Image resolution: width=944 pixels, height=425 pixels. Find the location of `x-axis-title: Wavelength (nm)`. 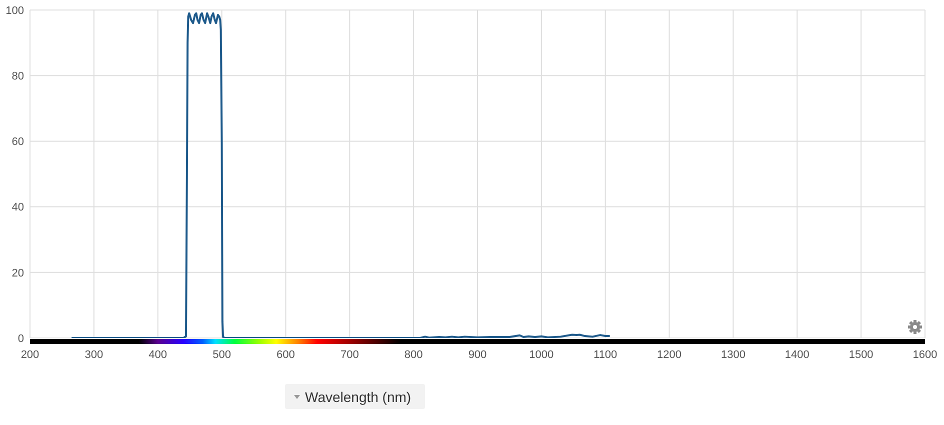

x-axis-title: Wavelength (nm) is located at coordinates (358, 396).